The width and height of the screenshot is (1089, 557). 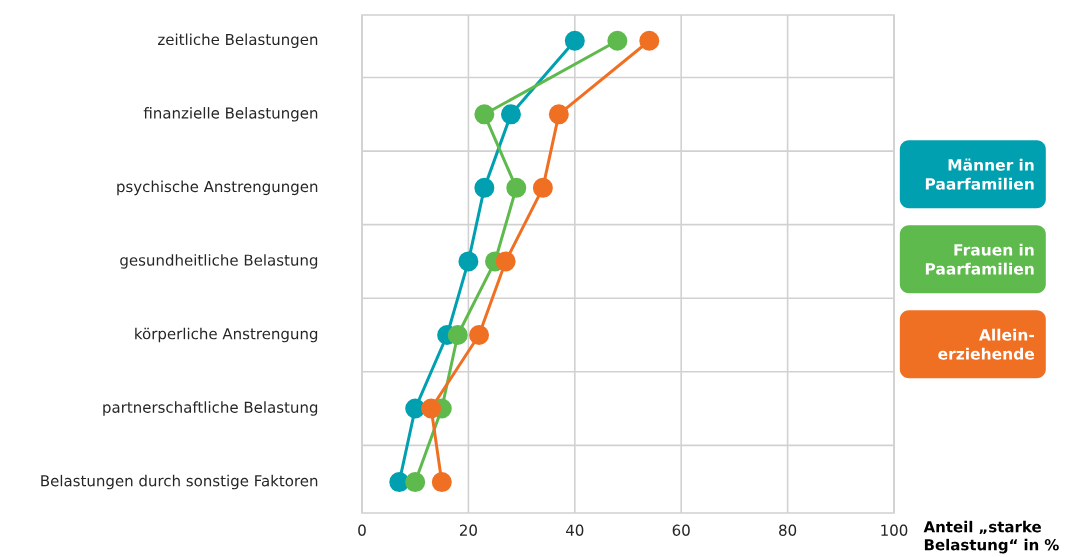 I want to click on x-tick-label: 60, so click(x=681, y=530).